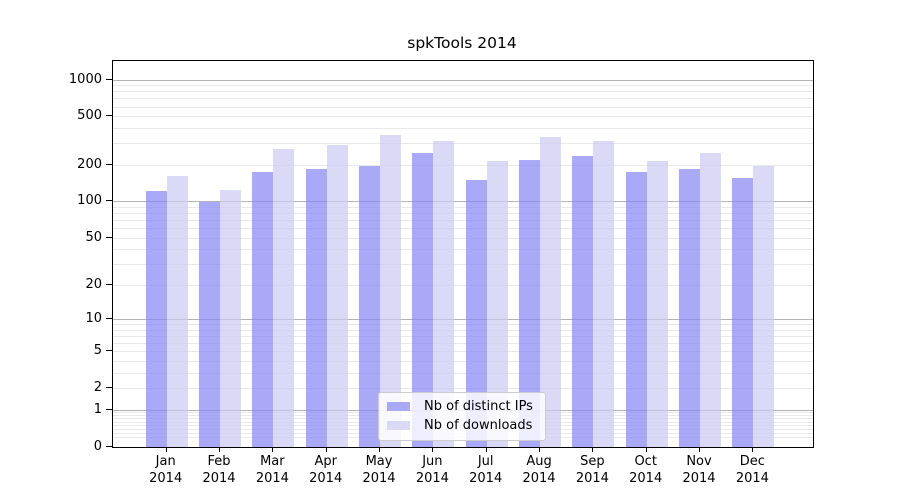 This screenshot has width=900, height=500. Describe the element at coordinates (478, 425) in the screenshot. I see `legend-label-downloads: Nb of downloads` at that location.